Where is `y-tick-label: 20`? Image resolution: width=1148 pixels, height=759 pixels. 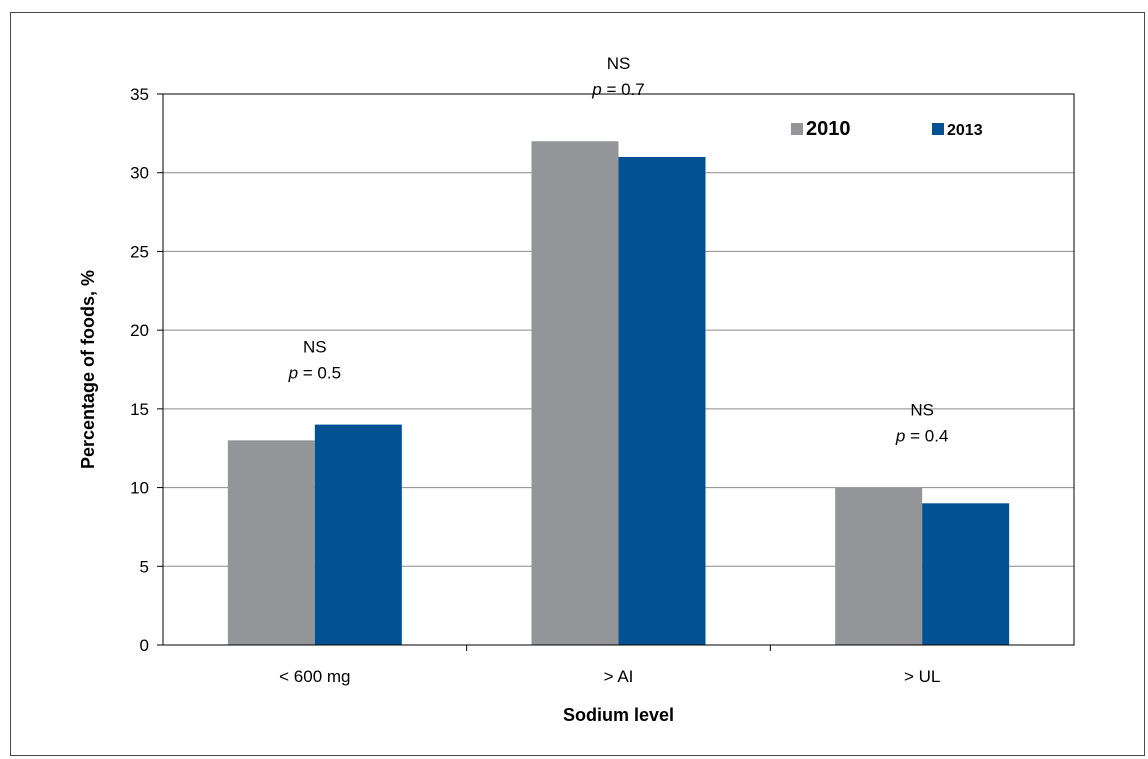 y-tick-label: 20 is located at coordinates (139, 330).